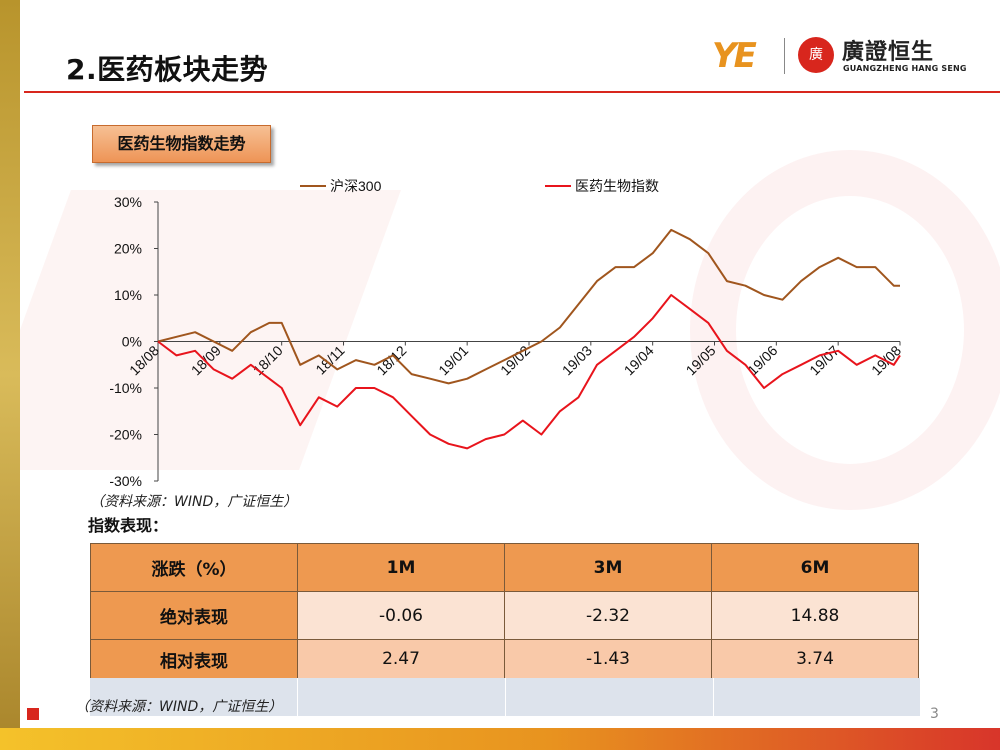  What do you see at coordinates (128, 249) in the screenshot?
I see `y-tick-label: 20%` at bounding box center [128, 249].